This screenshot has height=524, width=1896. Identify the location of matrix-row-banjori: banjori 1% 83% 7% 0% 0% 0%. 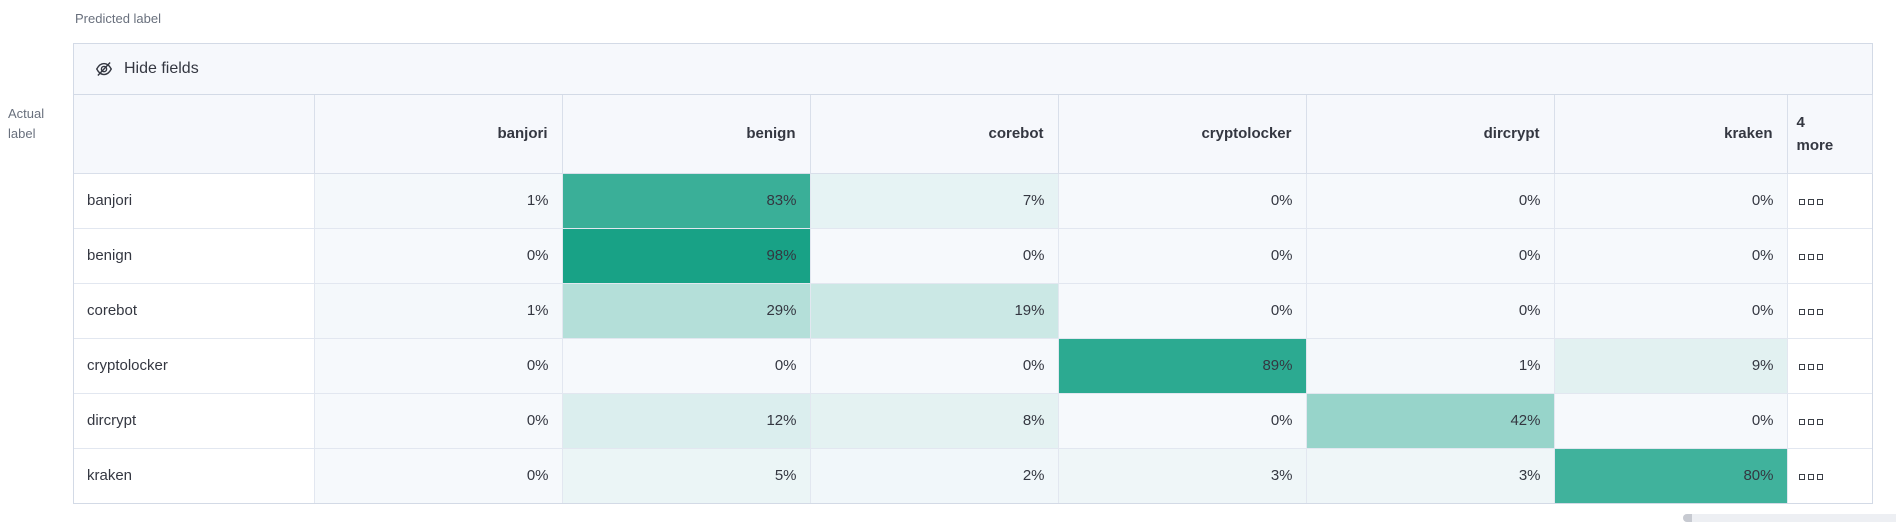
(973, 200).